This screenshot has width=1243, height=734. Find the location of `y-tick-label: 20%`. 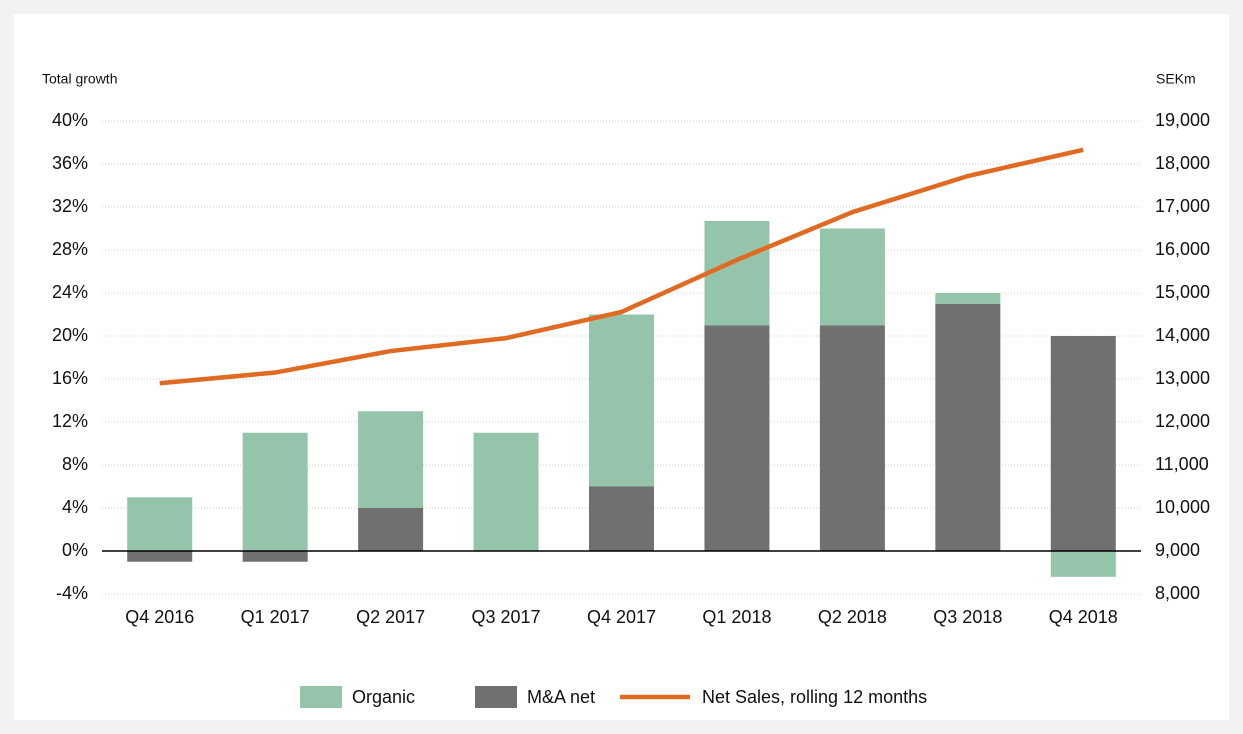

y-tick-label: 20% is located at coordinates (70, 335).